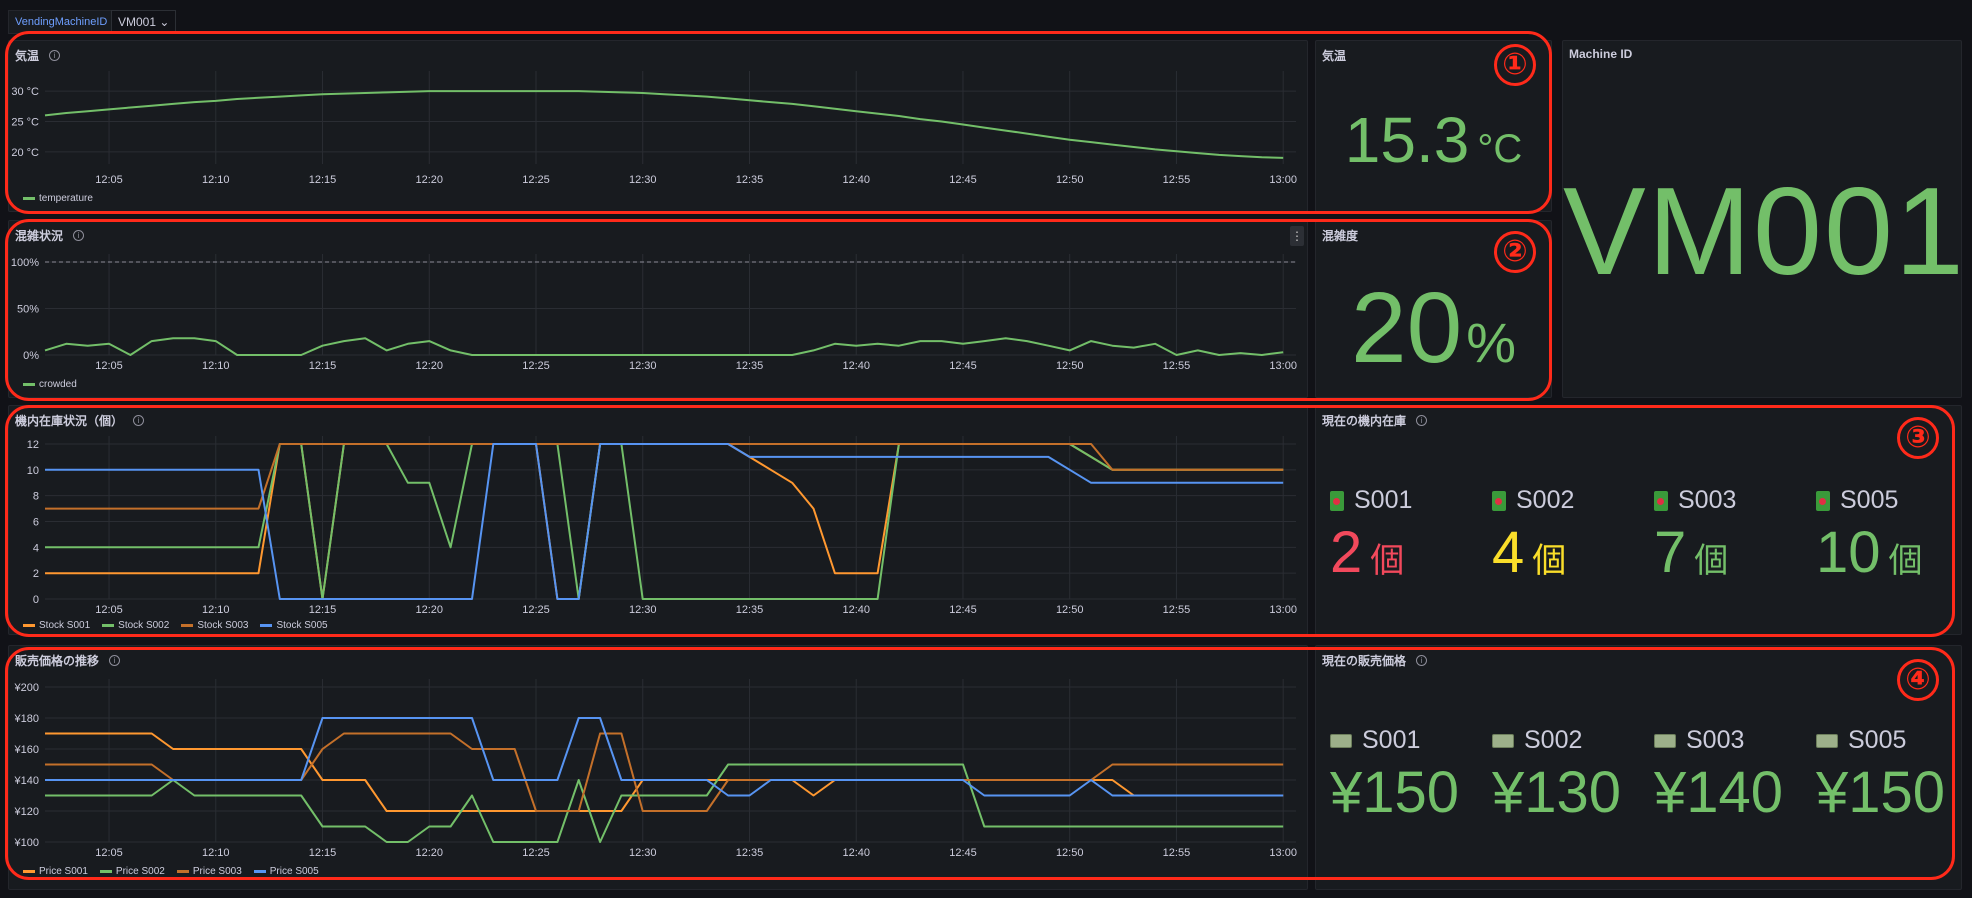 The height and width of the screenshot is (898, 1972). I want to click on item-value: 7, so click(1670, 552).